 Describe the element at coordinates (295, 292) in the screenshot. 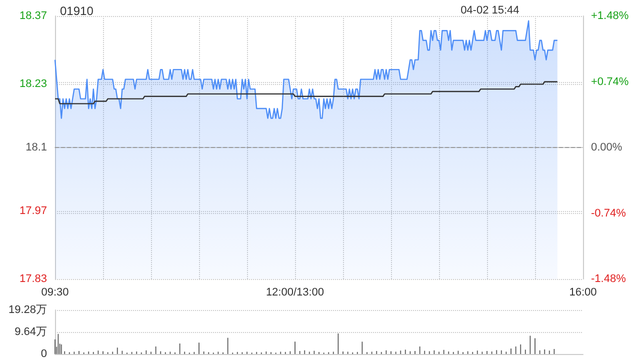

I see `x-tick-label: 12:00/13:00` at that location.